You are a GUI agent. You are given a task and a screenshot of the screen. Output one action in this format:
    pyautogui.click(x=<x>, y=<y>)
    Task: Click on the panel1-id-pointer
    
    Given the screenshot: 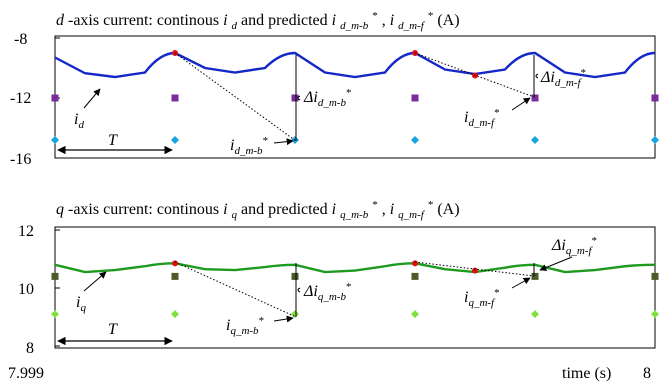 What is the action you would take?
    pyautogui.click(x=92, y=98)
    